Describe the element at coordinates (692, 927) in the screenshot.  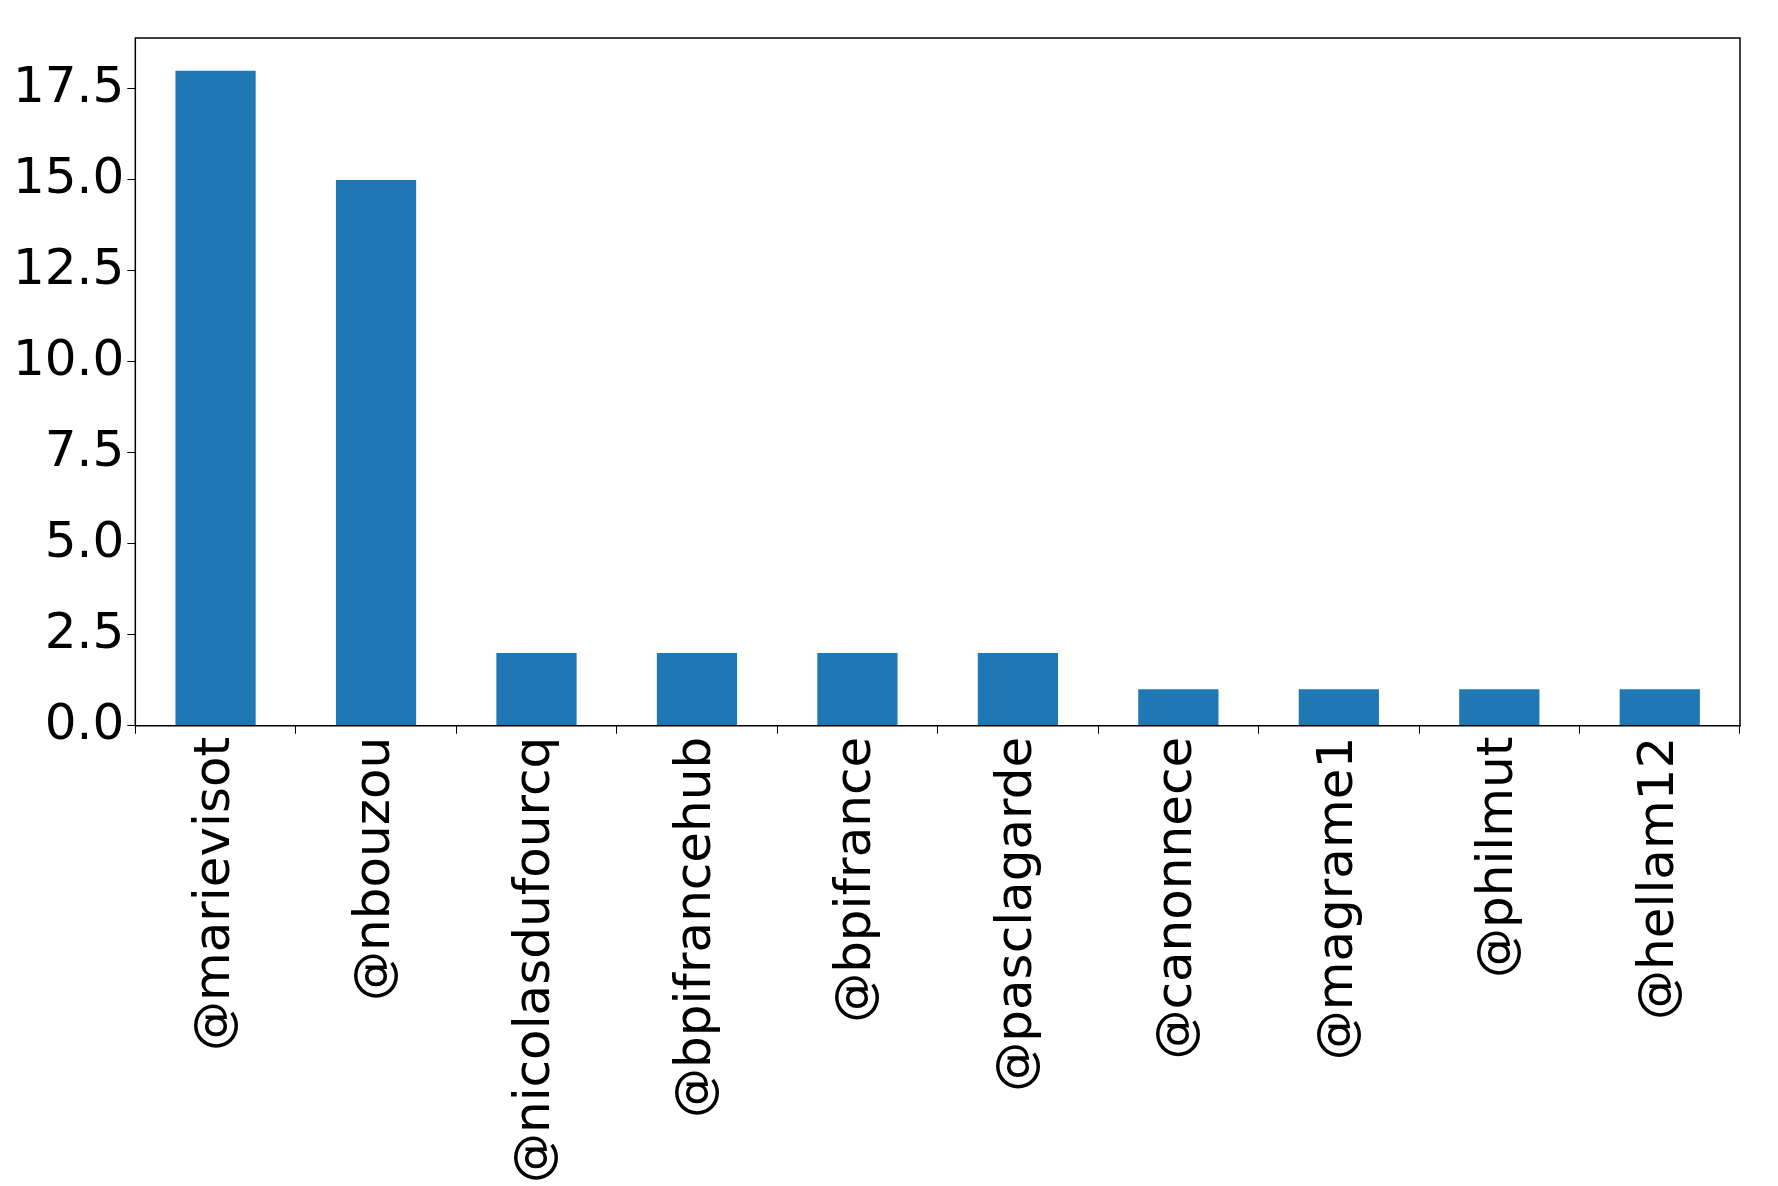
I see `x-tick-label: @bpifrancehub` at that location.